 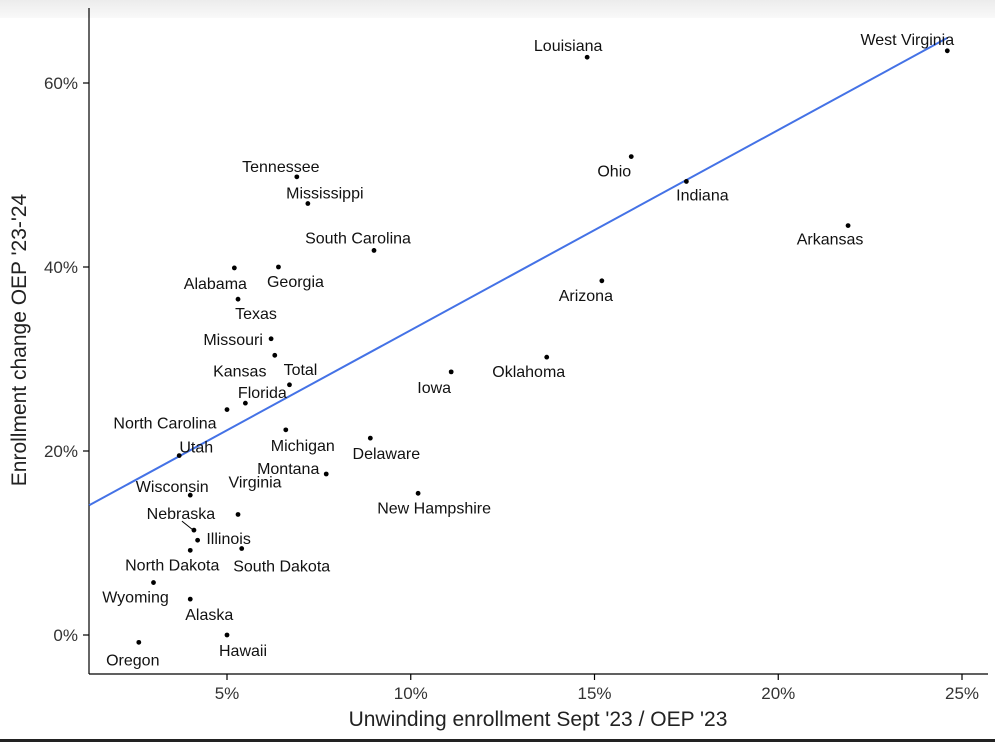 I want to click on point-label: Louisiana, so click(x=568, y=46).